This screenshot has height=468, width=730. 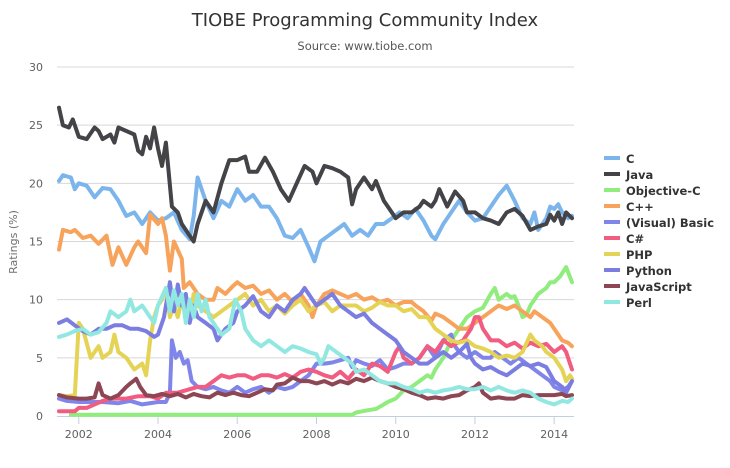 What do you see at coordinates (36, 67) in the screenshot?
I see `y-tick-label: 30` at bounding box center [36, 67].